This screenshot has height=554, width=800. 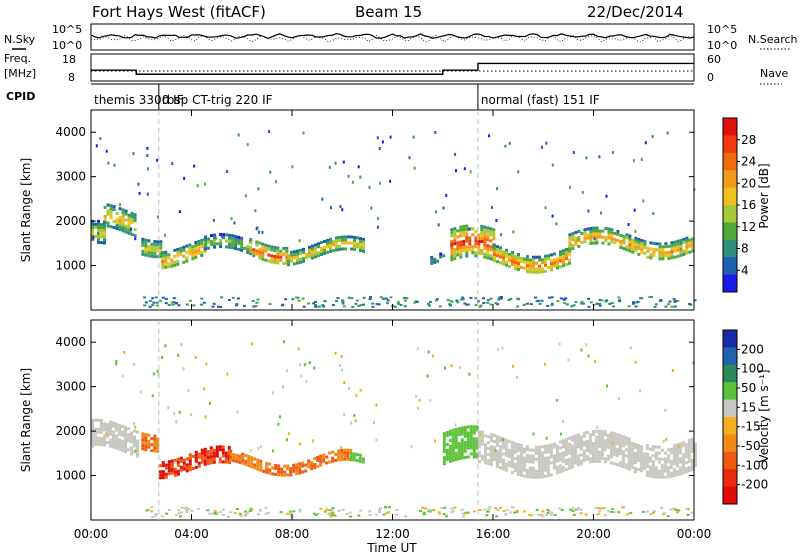 What do you see at coordinates (748, 205) in the screenshot?
I see `colorbar-tick-label: 16` at bounding box center [748, 205].